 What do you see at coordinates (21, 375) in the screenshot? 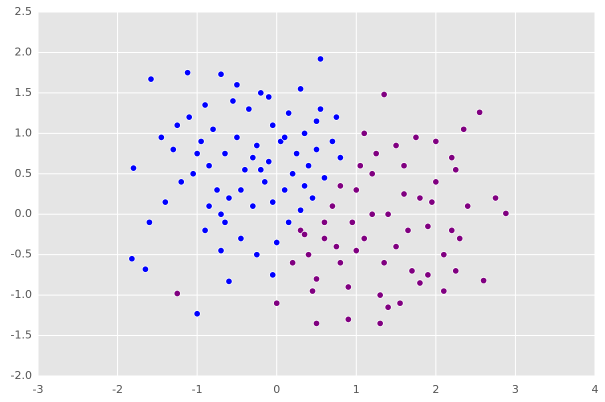
I see `y-tick-label: -2.0` at bounding box center [21, 375].